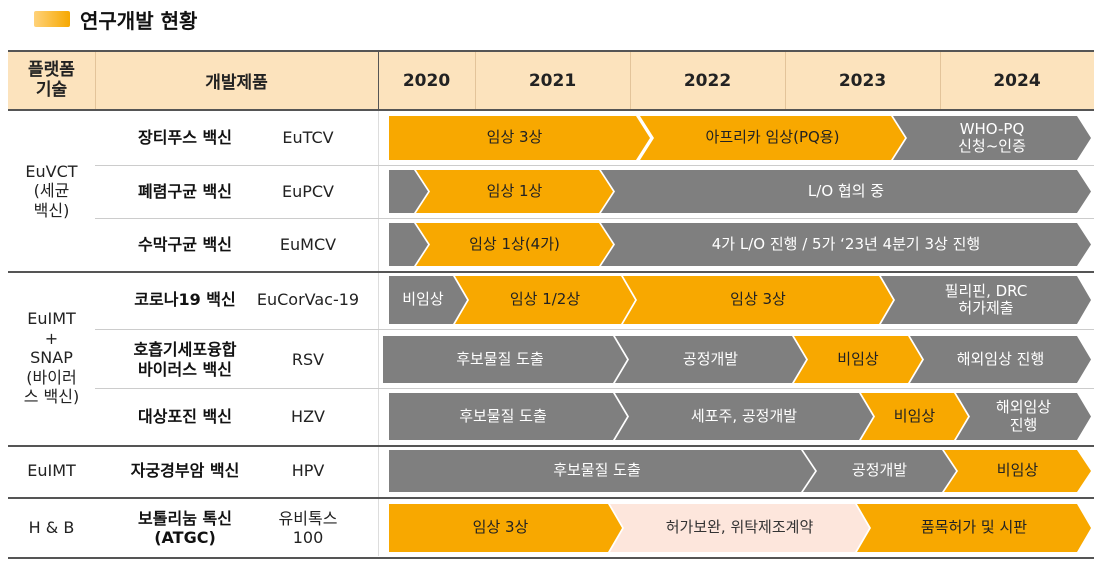  Describe the element at coordinates (378, 332) in the screenshot. I see `body-divider` at that location.